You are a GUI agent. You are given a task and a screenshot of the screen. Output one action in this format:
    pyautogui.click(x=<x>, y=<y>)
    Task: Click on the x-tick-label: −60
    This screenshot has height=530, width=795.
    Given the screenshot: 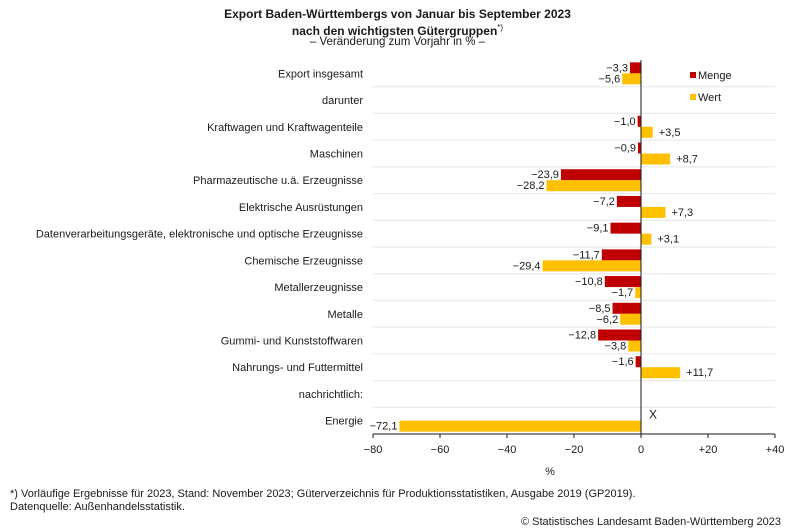 What is the action you would take?
    pyautogui.click(x=440, y=450)
    